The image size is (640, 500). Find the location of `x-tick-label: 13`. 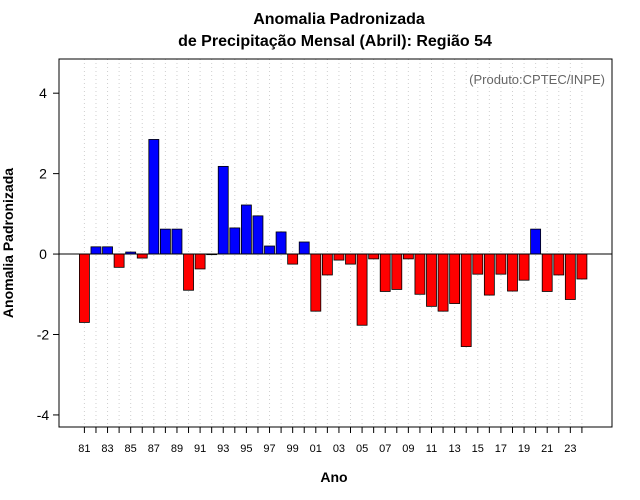

x-tick-label: 13 is located at coordinates (455, 449).